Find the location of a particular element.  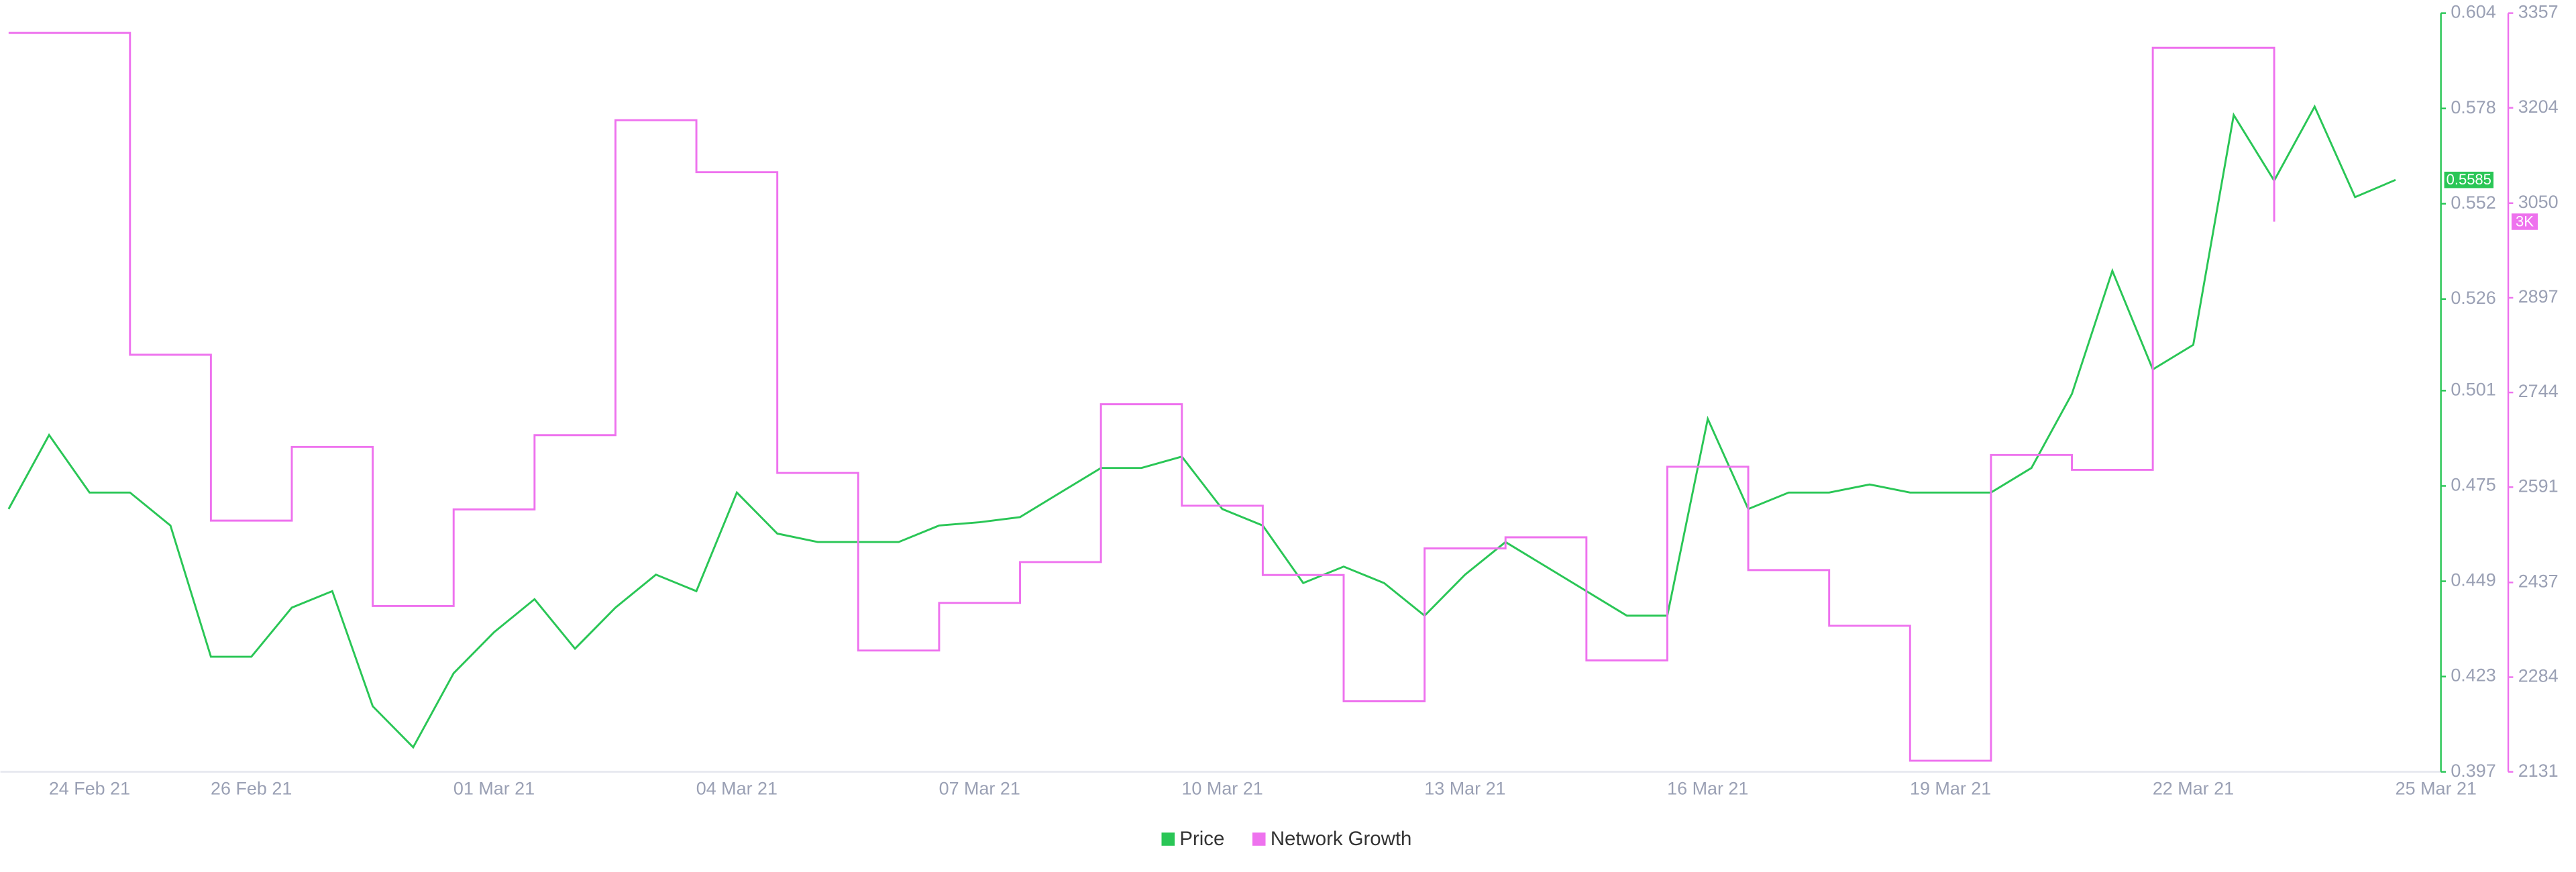

x-tick-label: 19 Mar 21 is located at coordinates (1950, 789).